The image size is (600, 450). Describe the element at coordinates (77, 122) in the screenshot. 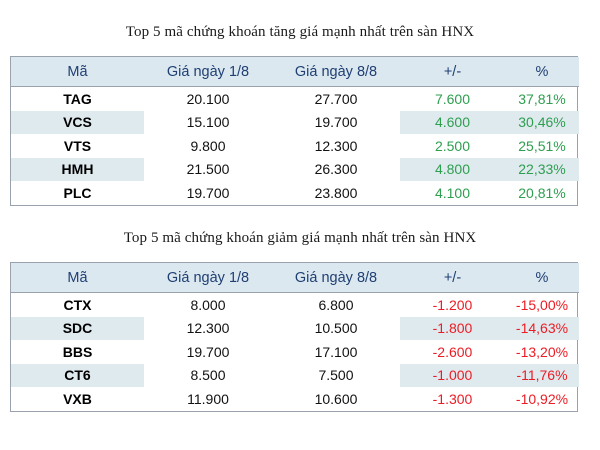

I see `cell-code: VCS` at that location.